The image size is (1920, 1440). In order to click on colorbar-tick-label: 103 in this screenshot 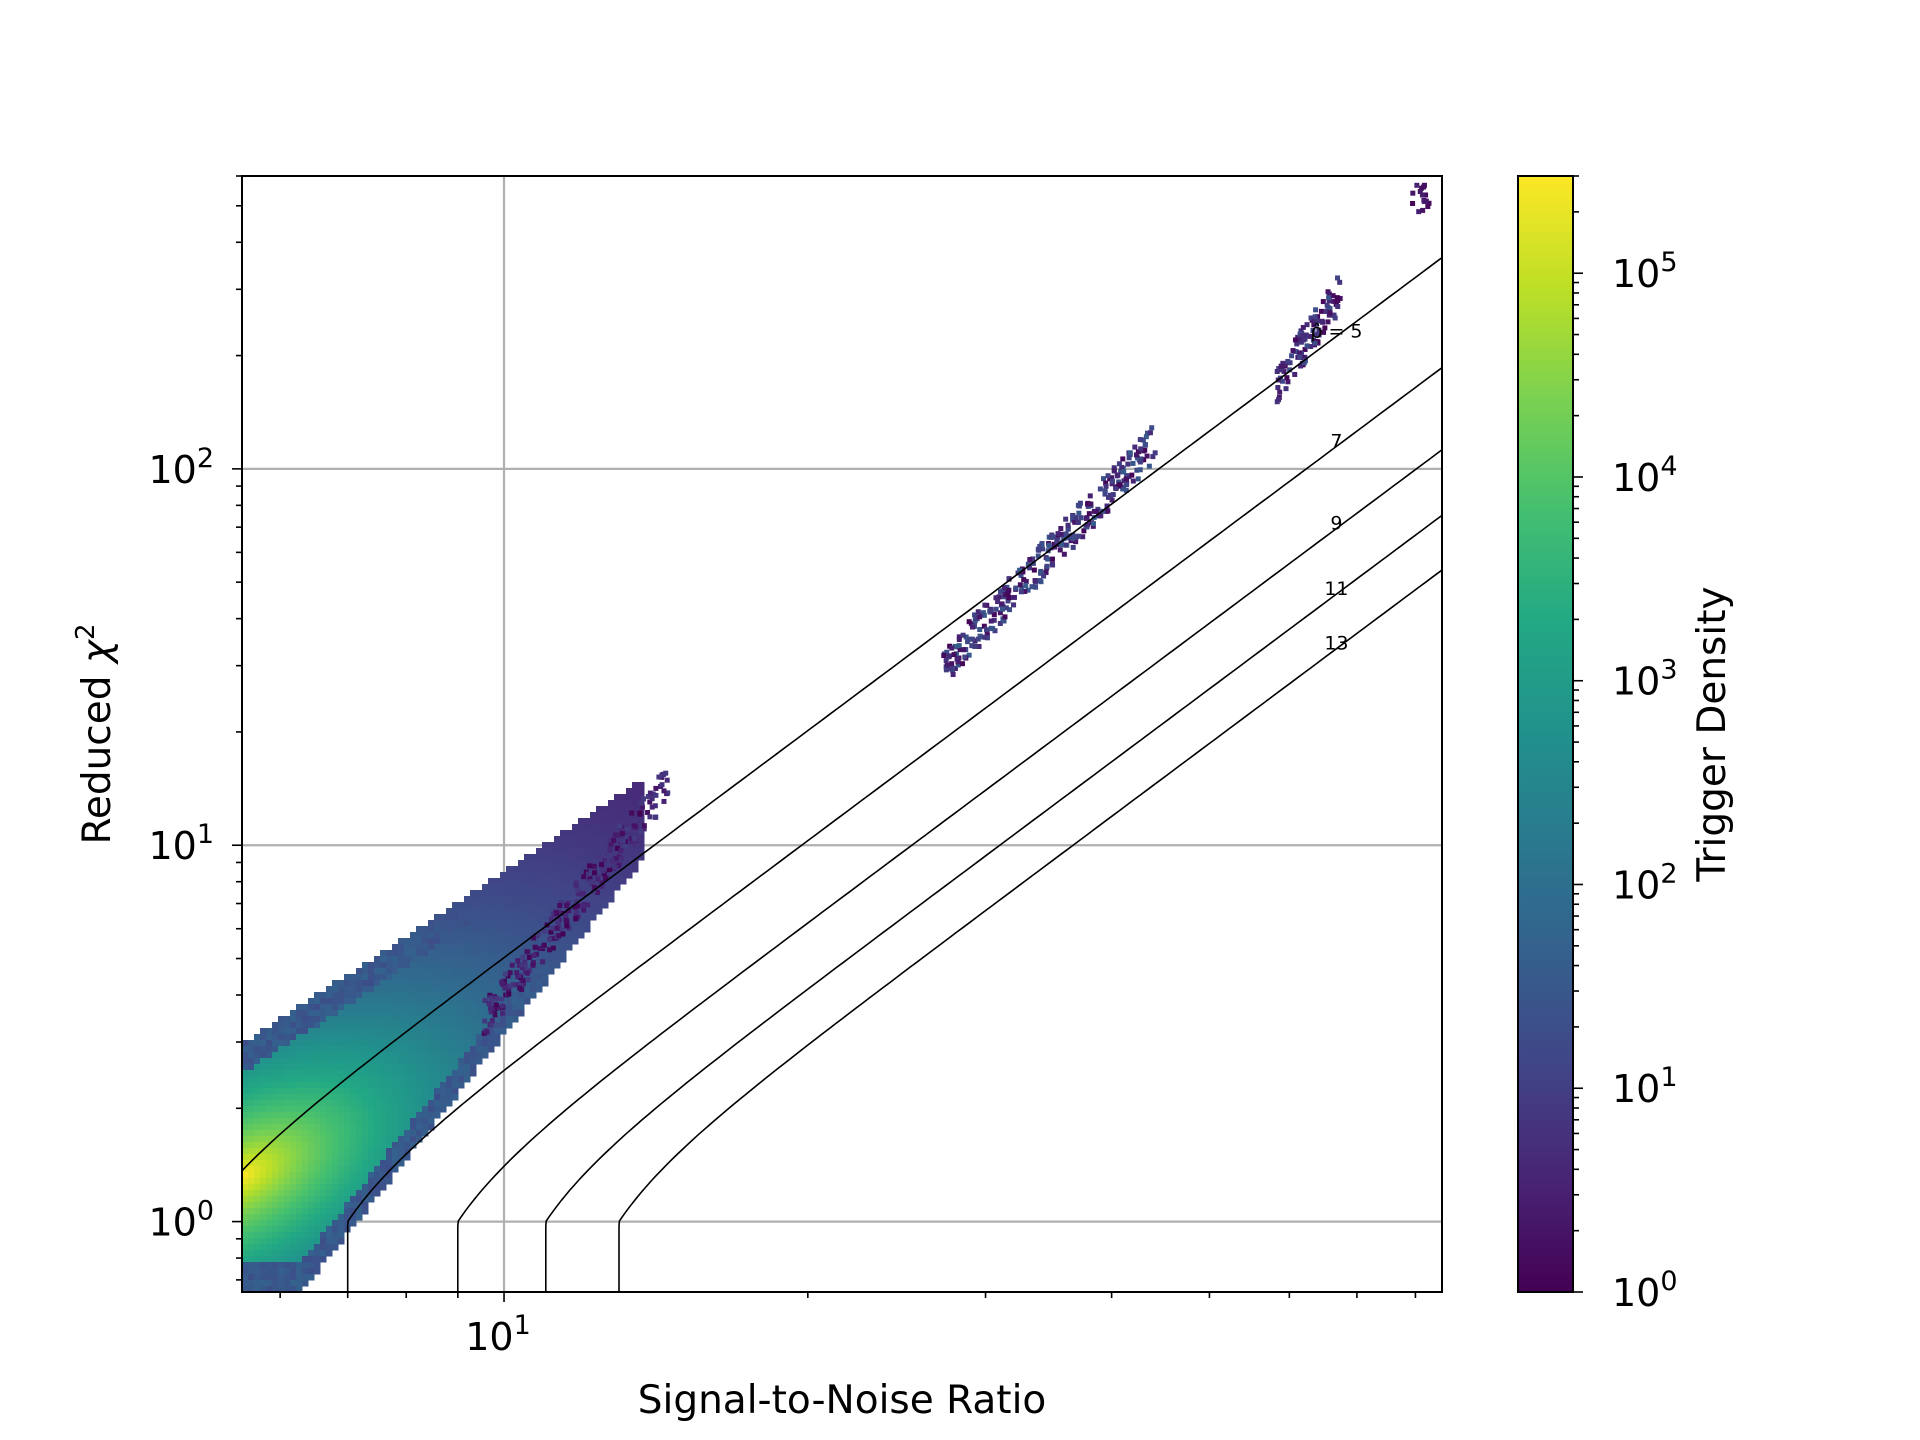, I will do `click(1645, 679)`.